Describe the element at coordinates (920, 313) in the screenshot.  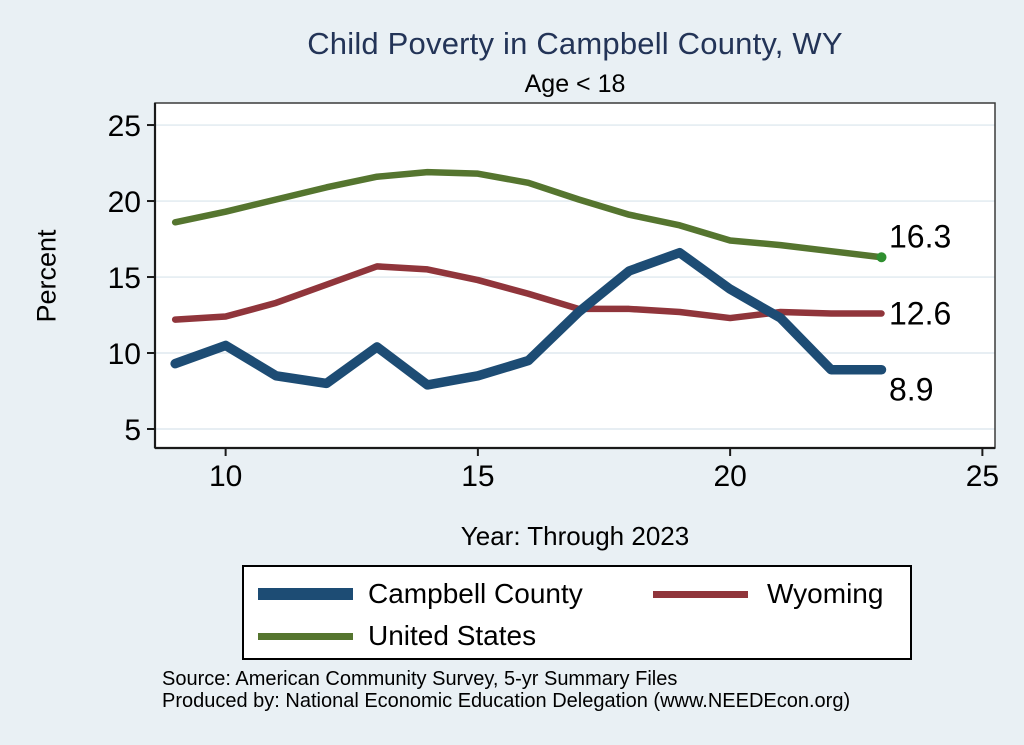
I see `end-label-wyoming: 12.6` at that location.